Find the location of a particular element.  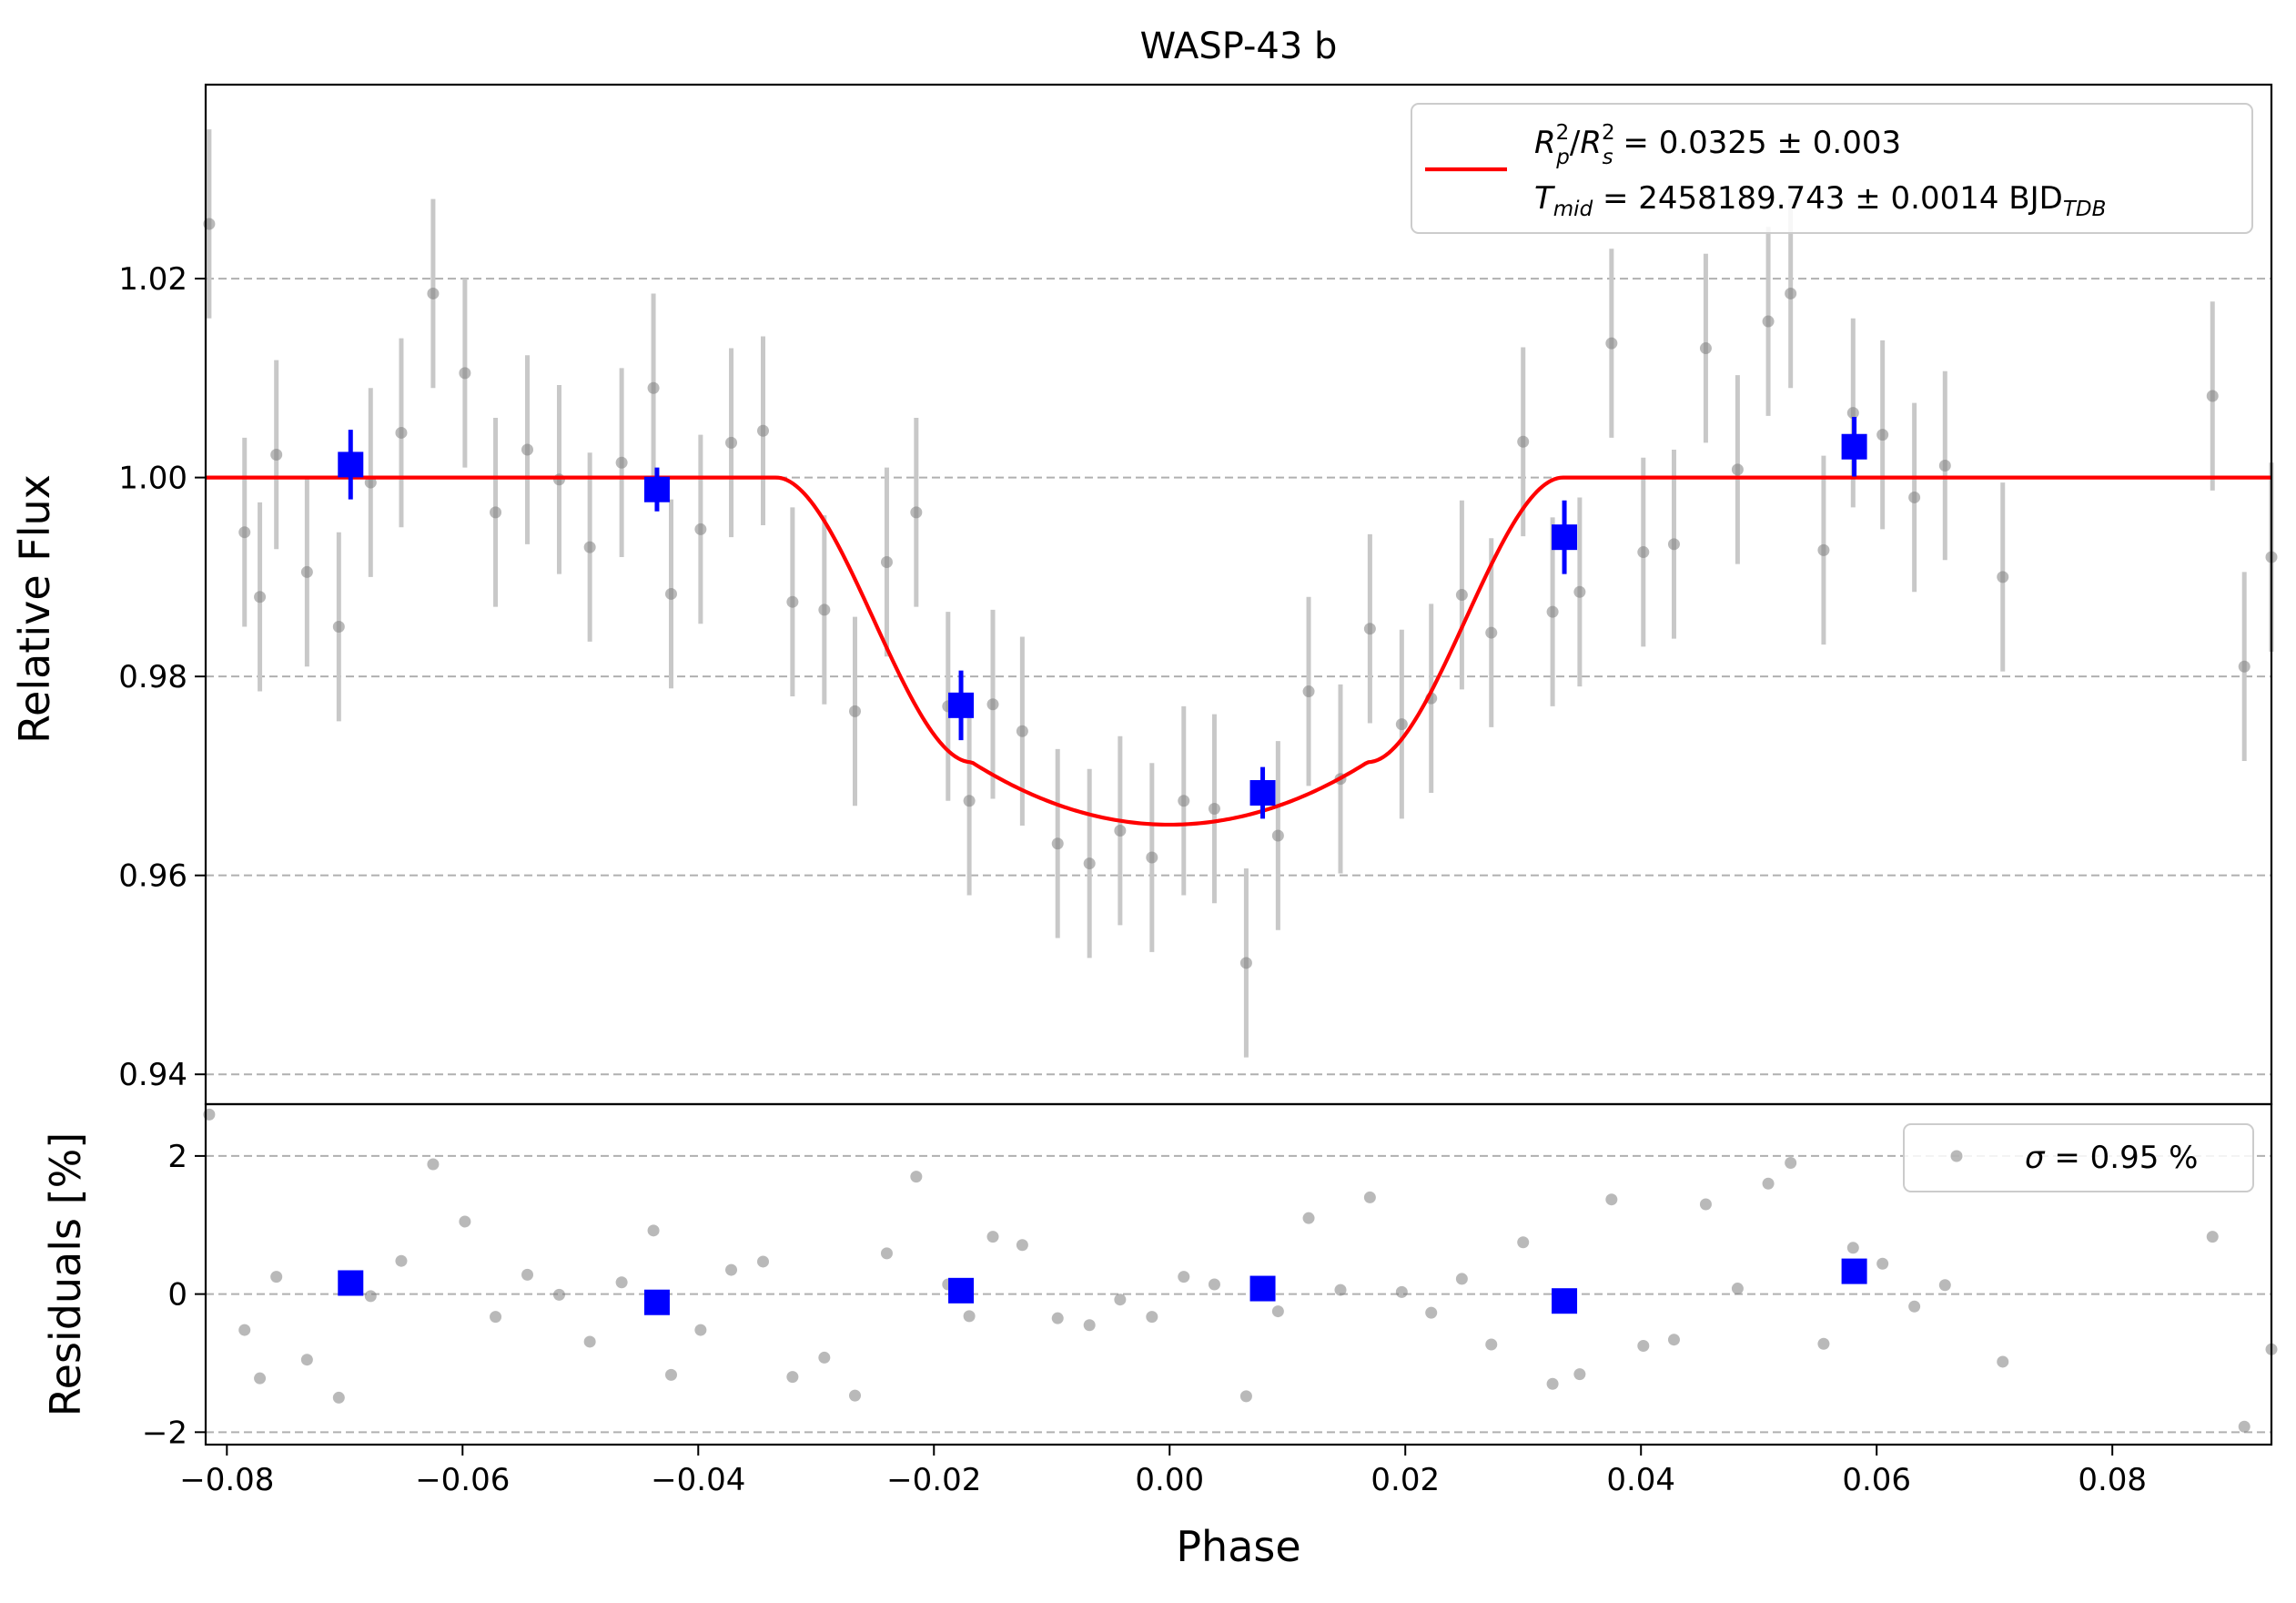

flux-y-tick-label: 0.94 is located at coordinates (153, 1075).